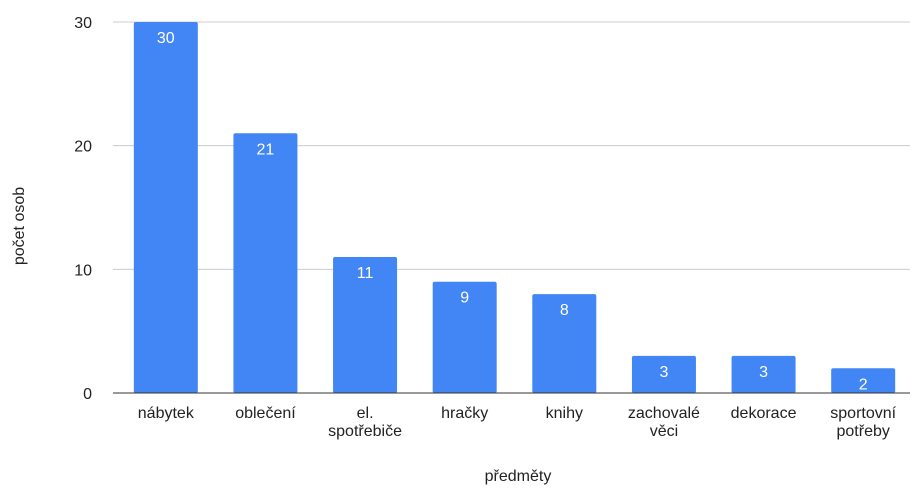 The height and width of the screenshot is (488, 923). I want to click on x-tick-label: dekorace, so click(764, 413).